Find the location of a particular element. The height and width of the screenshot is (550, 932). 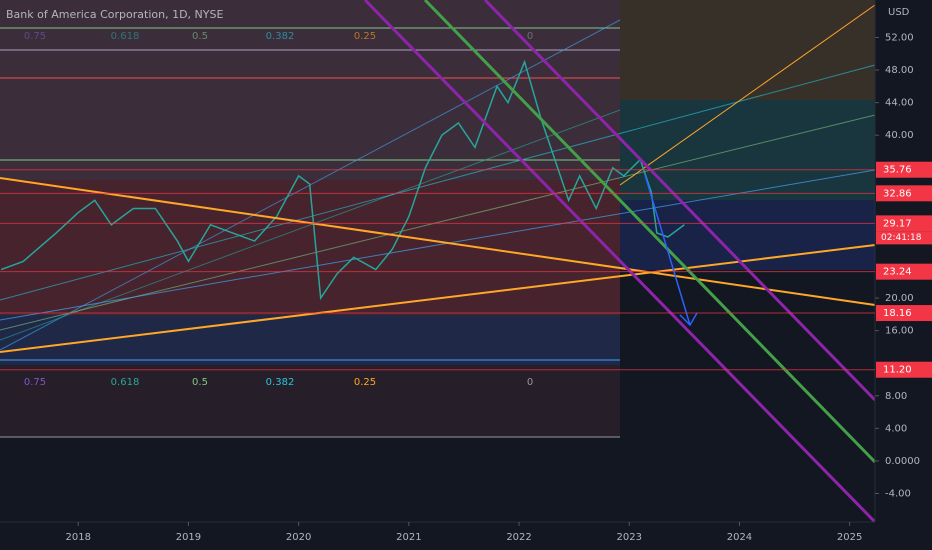

level-label: 23.24 is located at coordinates (897, 272).